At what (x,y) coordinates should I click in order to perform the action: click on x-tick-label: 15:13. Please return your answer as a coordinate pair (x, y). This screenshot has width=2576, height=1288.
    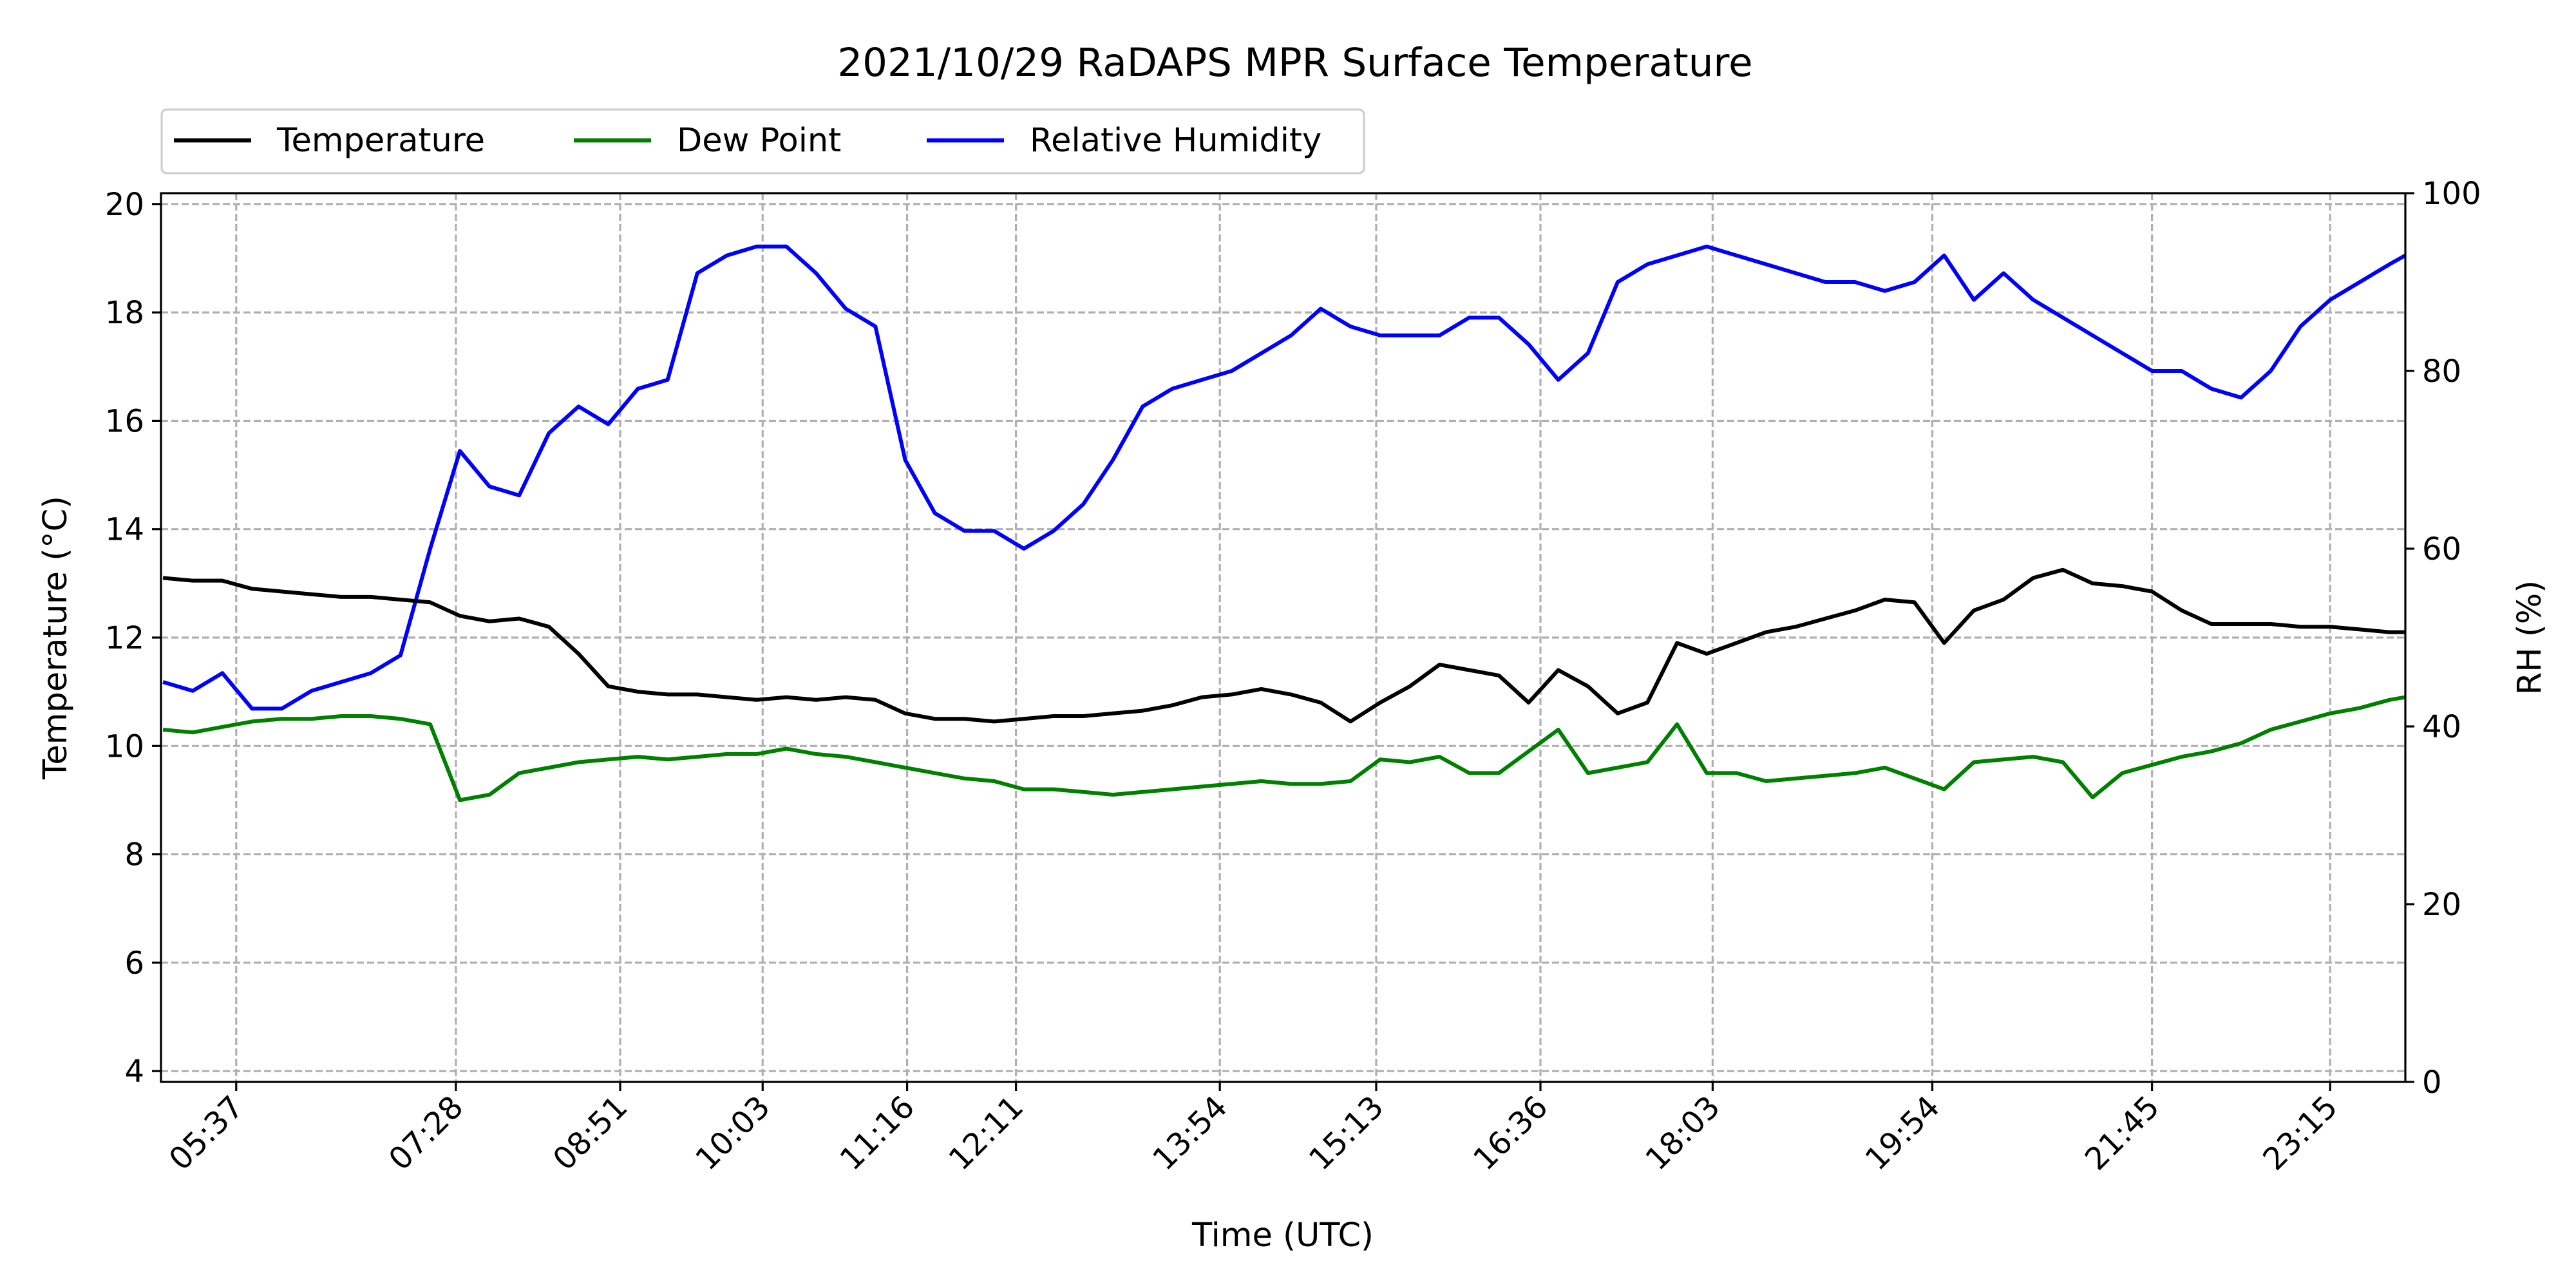
    Looking at the image, I should click on (1346, 1133).